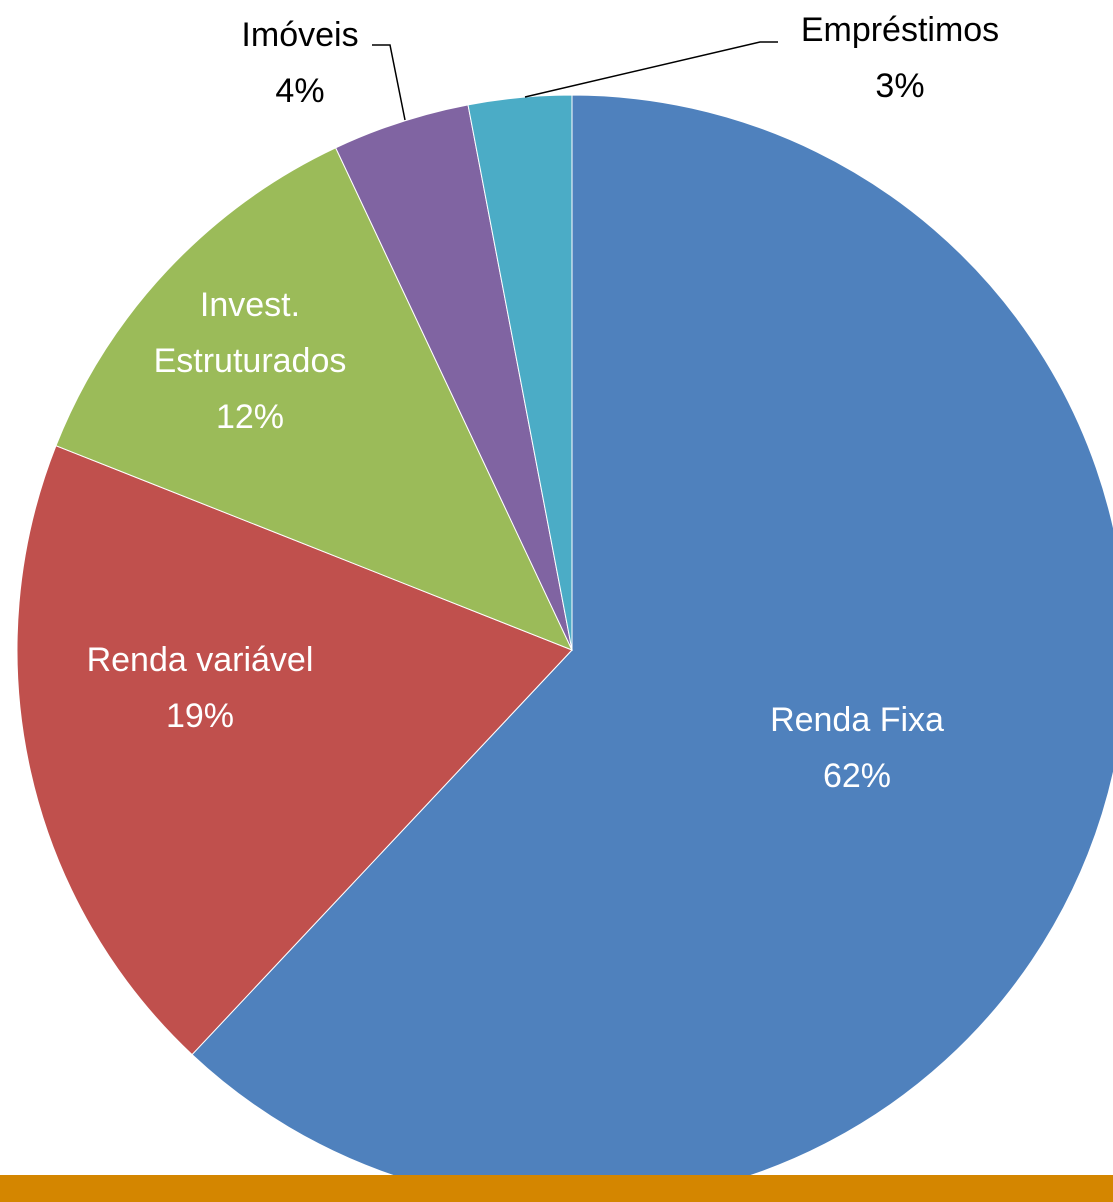 Image resolution: width=1113 pixels, height=1202 pixels. Describe the element at coordinates (200, 660) in the screenshot. I see `slice-label: Renda variável` at that location.